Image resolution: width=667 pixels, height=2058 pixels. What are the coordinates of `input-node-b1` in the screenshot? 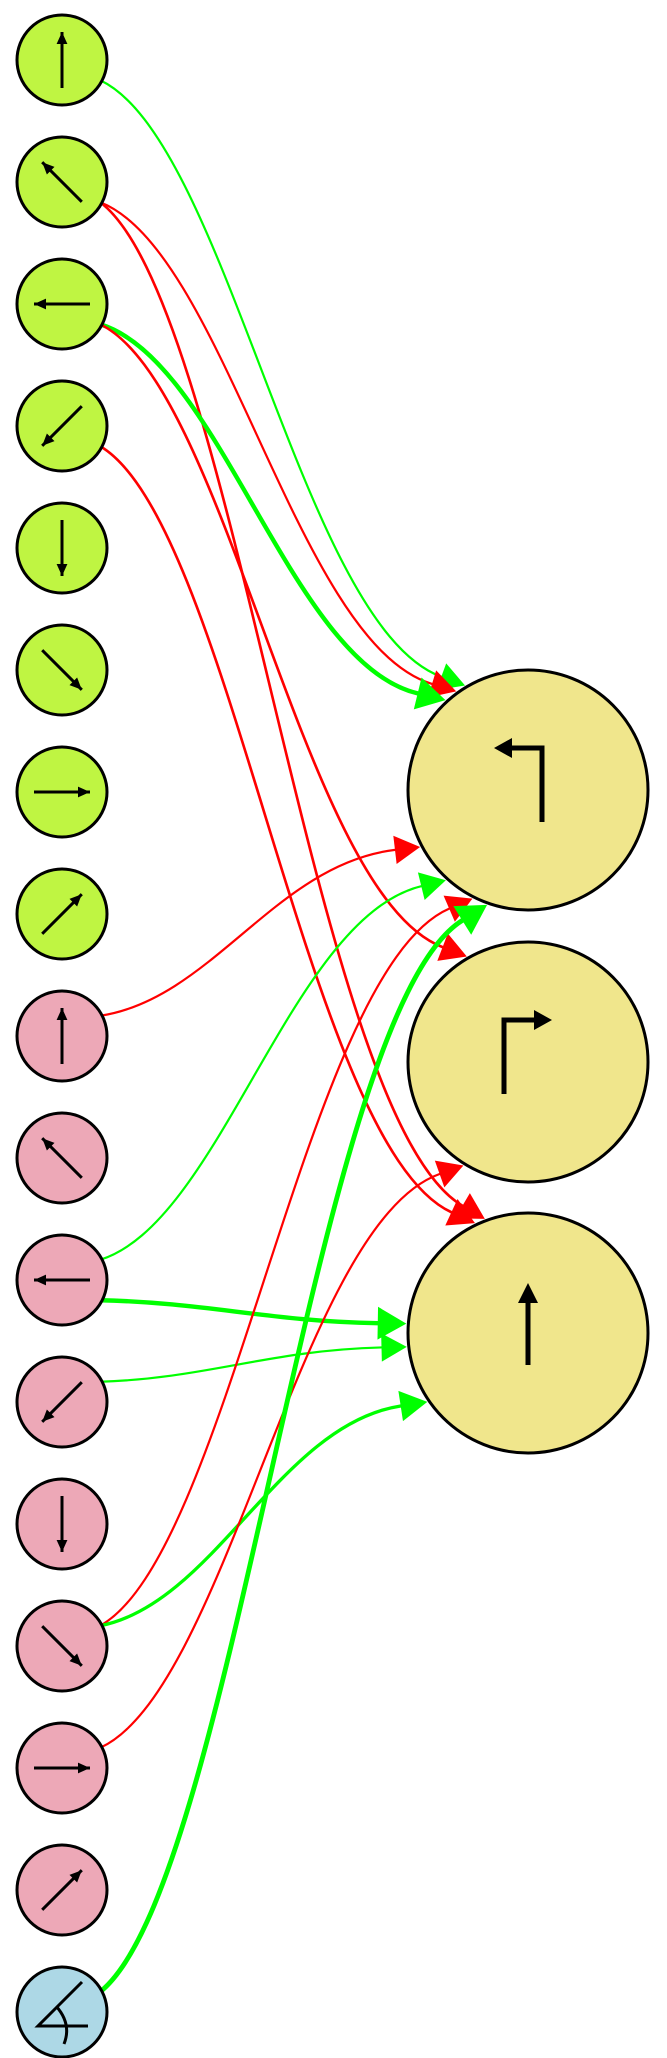 It's located at (62, 1158).